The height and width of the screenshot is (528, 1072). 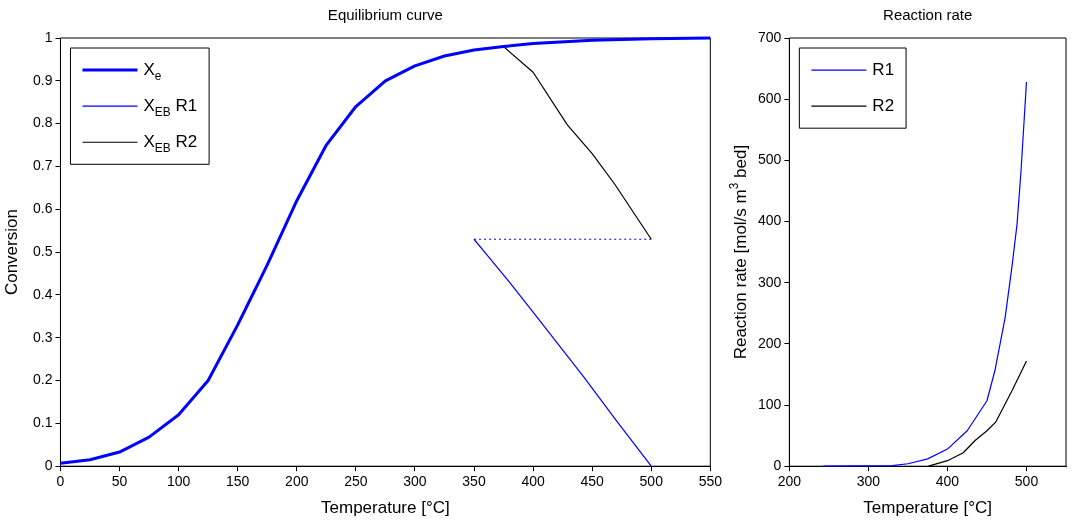 What do you see at coordinates (770, 281) in the screenshot?
I see `y-tick-label: 300` at bounding box center [770, 281].